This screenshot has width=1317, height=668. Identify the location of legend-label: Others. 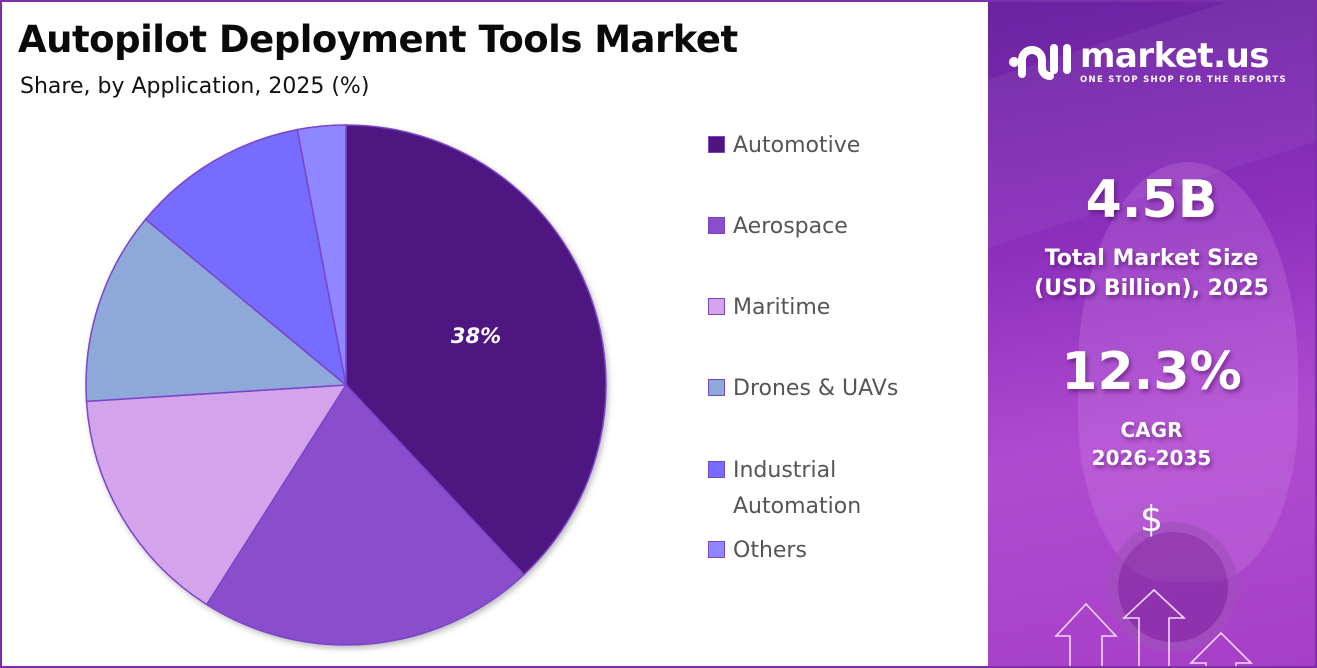
(770, 550).